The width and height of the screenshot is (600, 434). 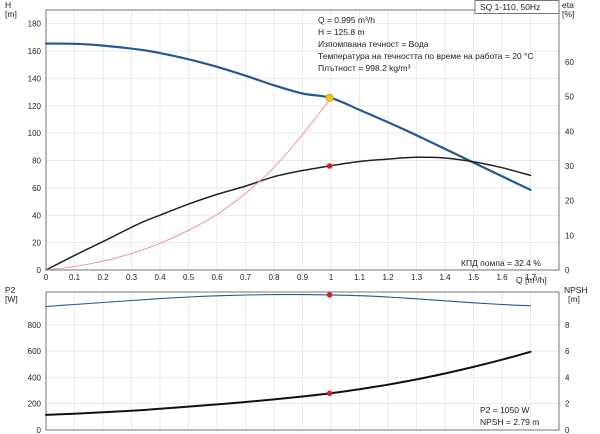 I want to click on x-tick-label: 1.5, so click(x=474, y=277).